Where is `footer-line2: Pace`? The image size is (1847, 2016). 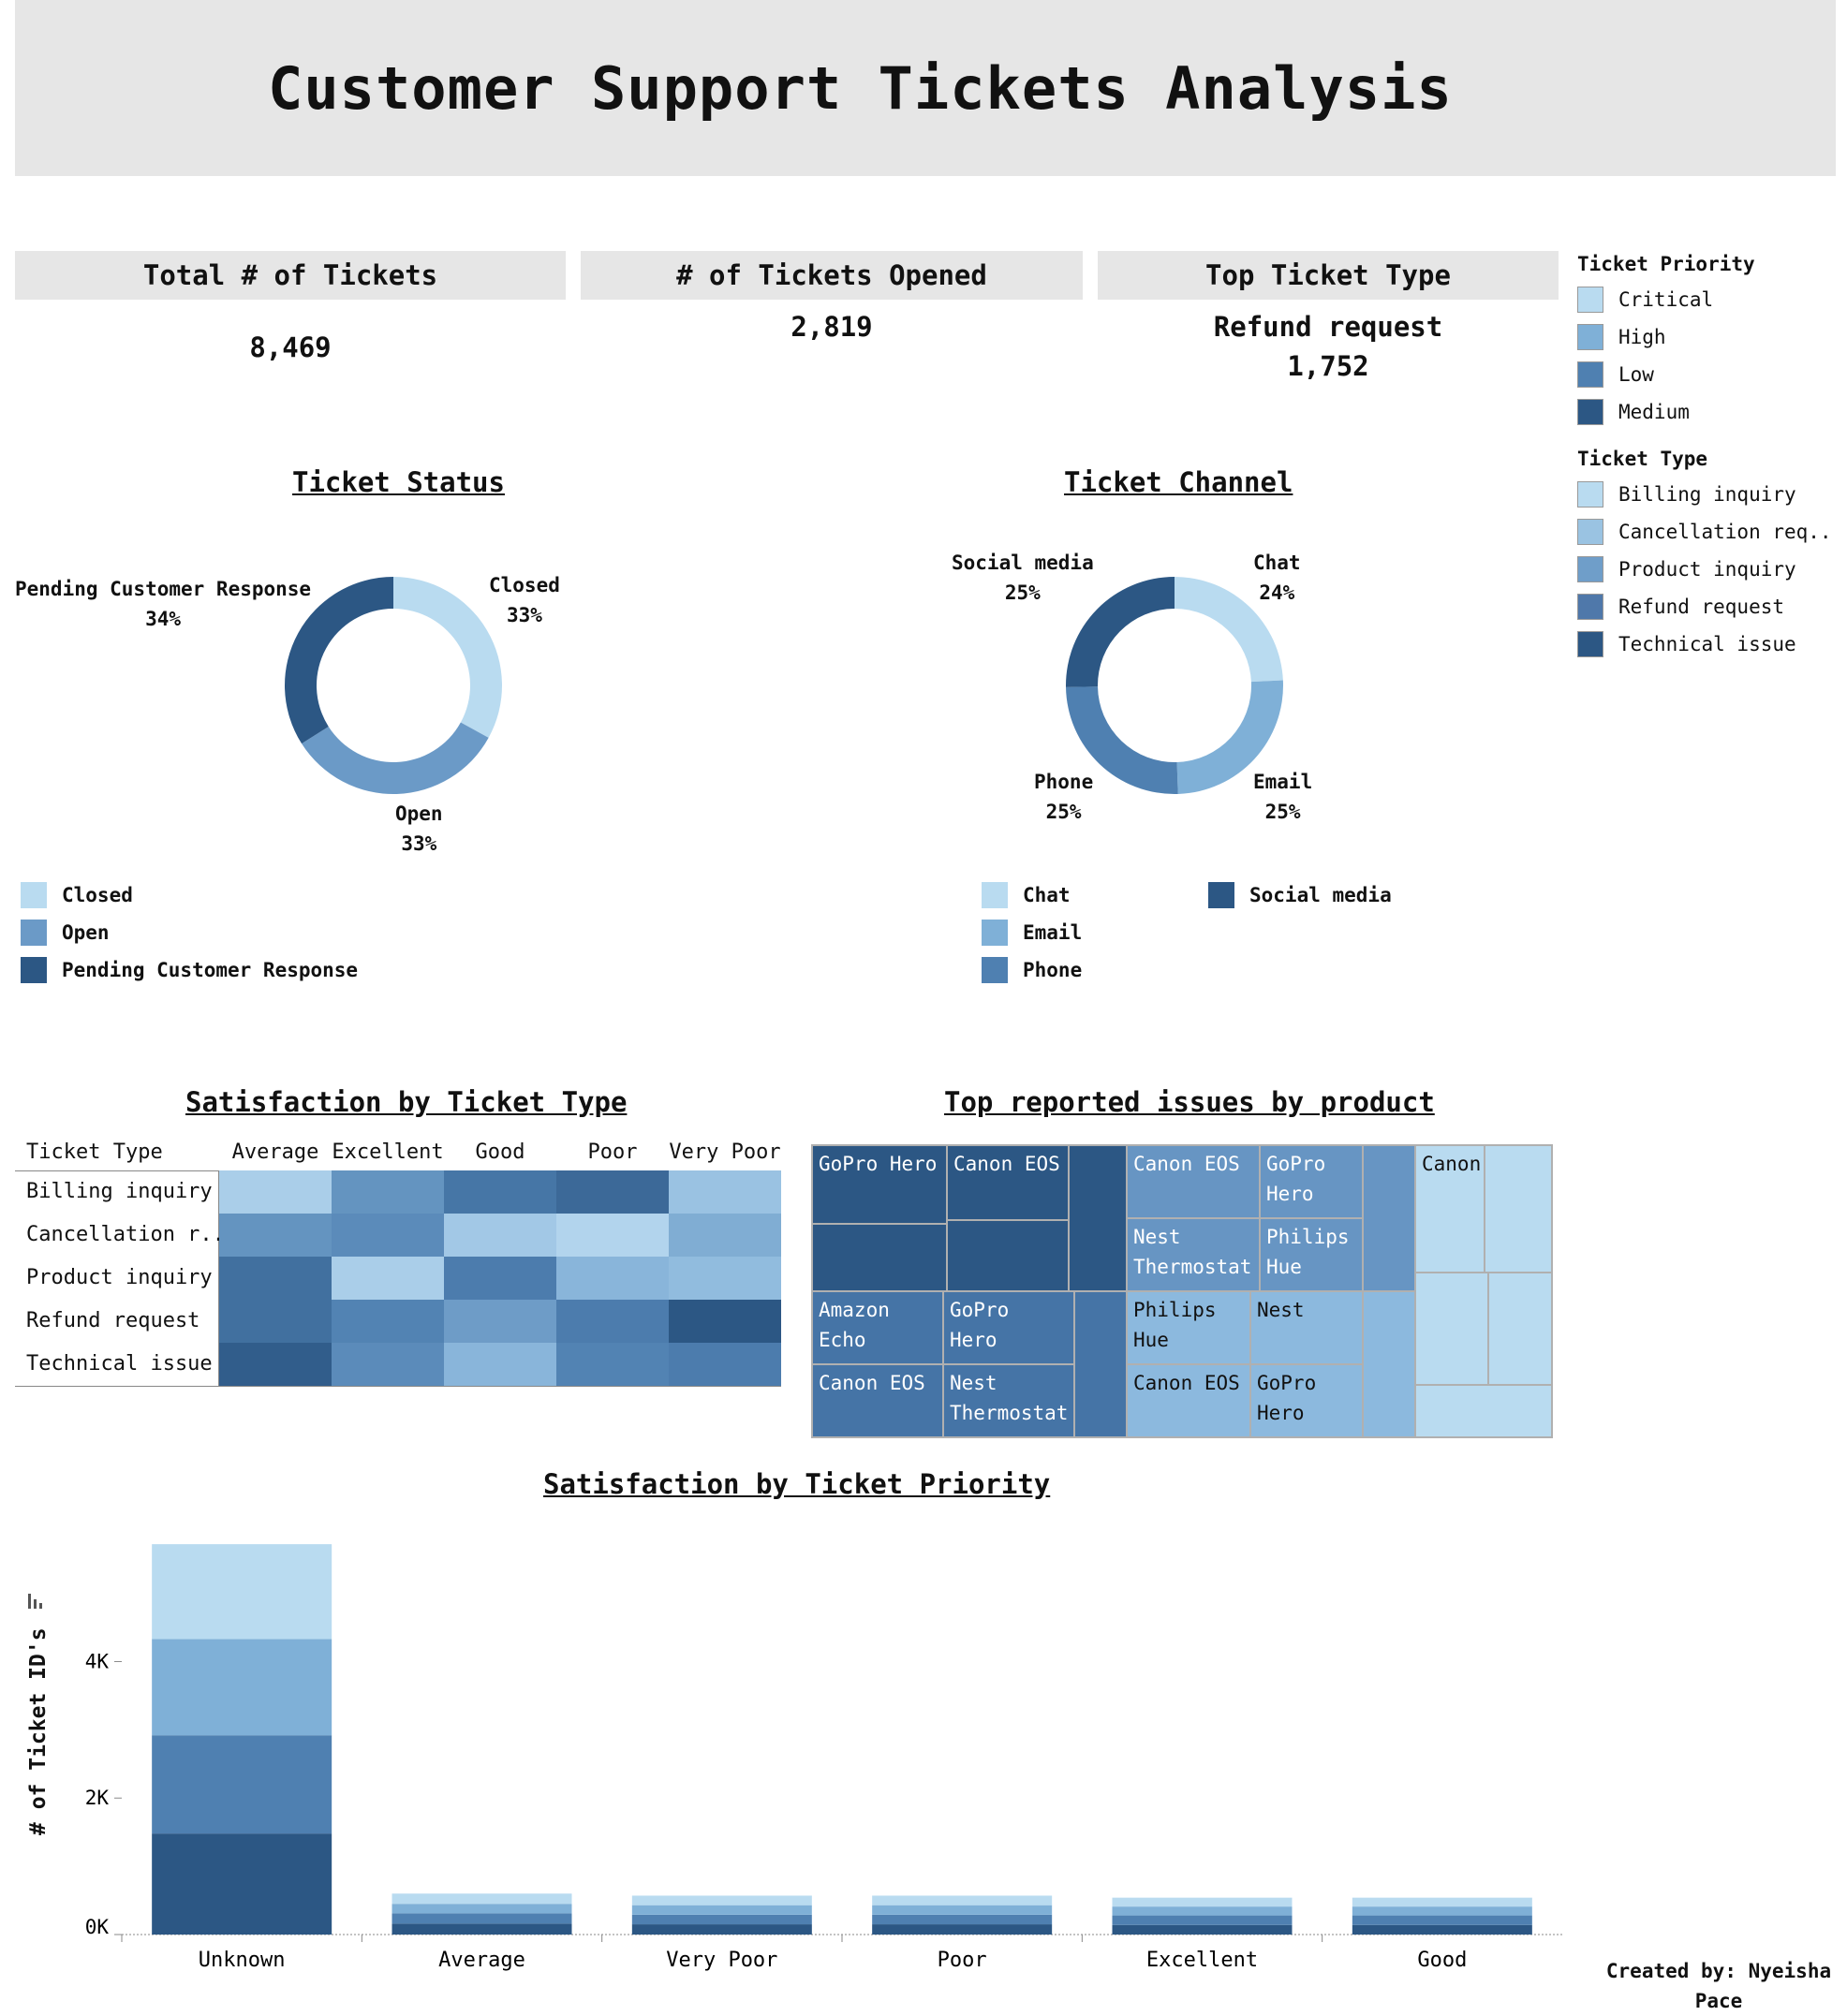
footer-line2: Pace is located at coordinates (1718, 2001).